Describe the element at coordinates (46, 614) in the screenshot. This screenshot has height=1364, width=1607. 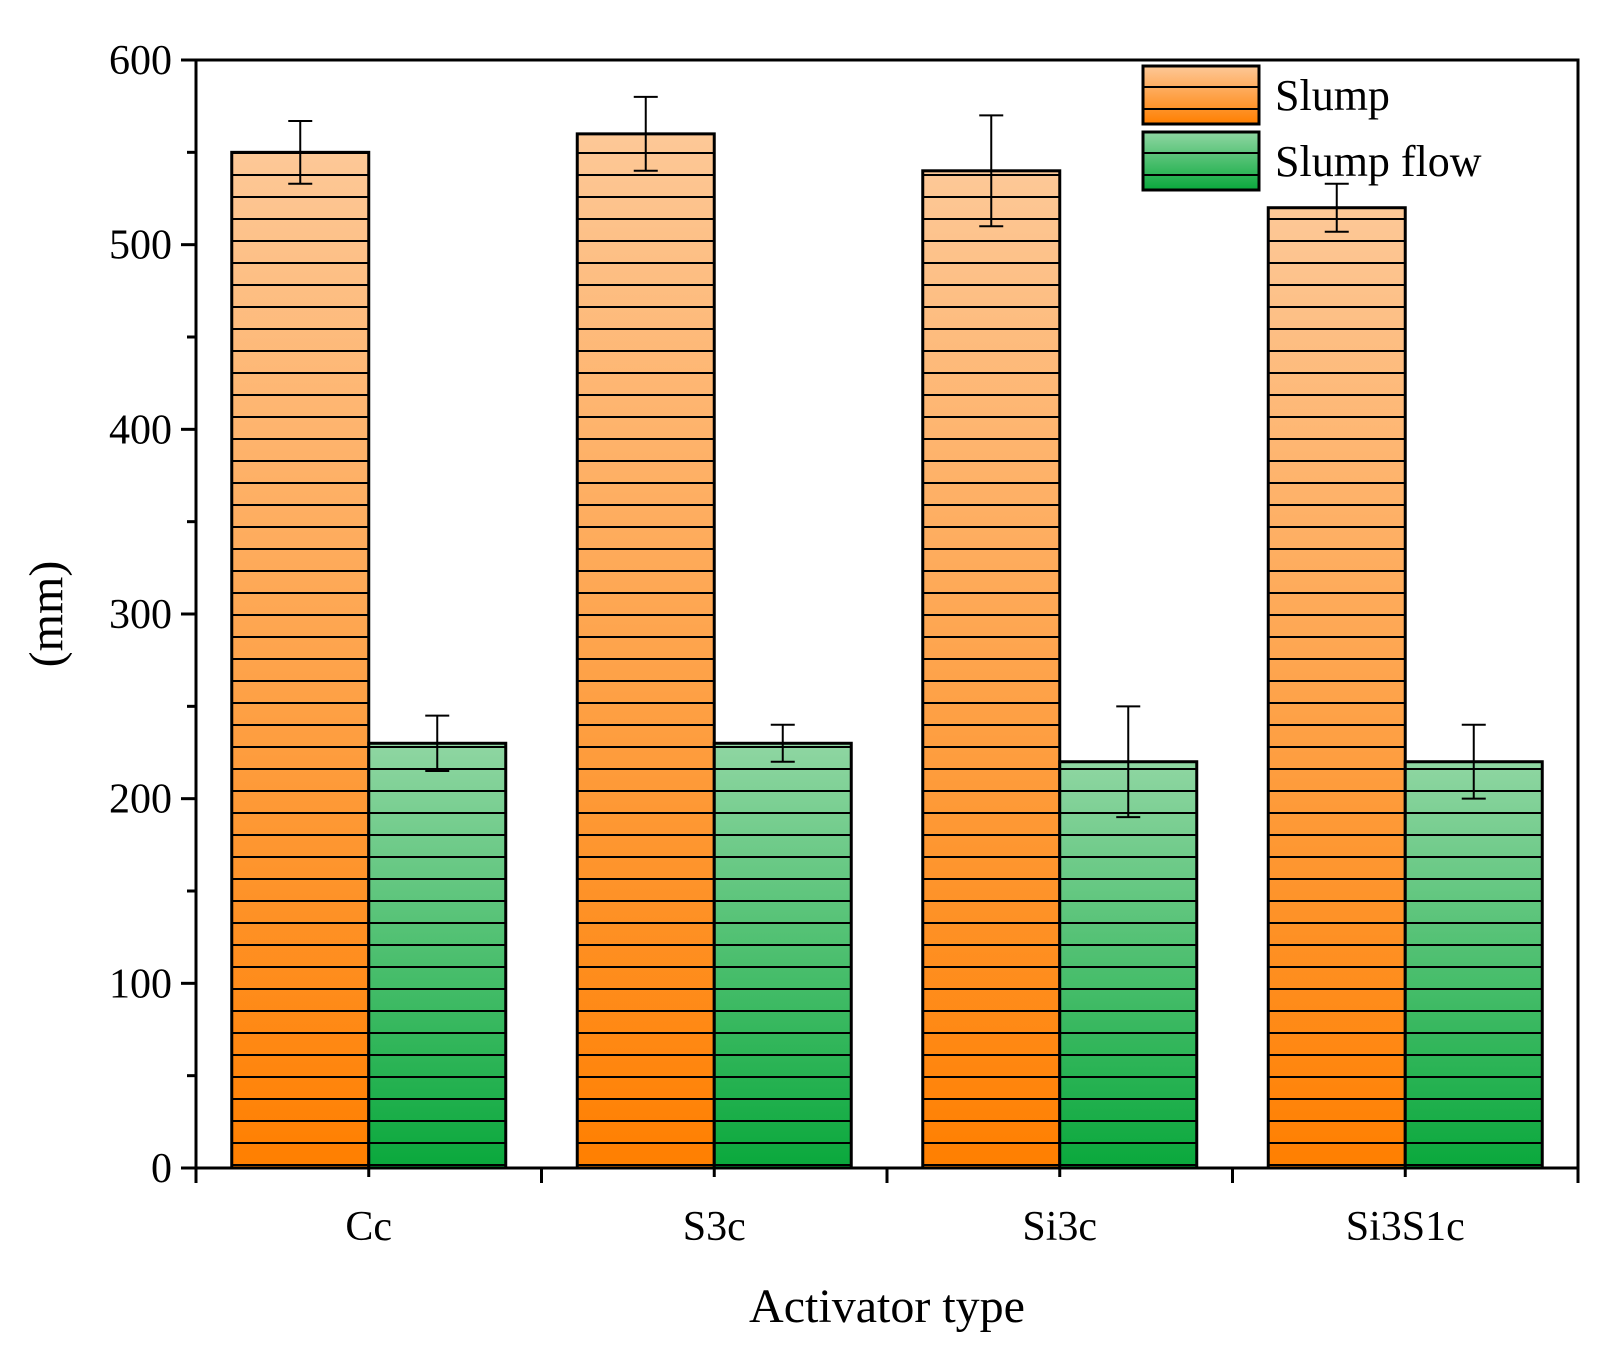
I see `y-axis-title: (mm)` at that location.